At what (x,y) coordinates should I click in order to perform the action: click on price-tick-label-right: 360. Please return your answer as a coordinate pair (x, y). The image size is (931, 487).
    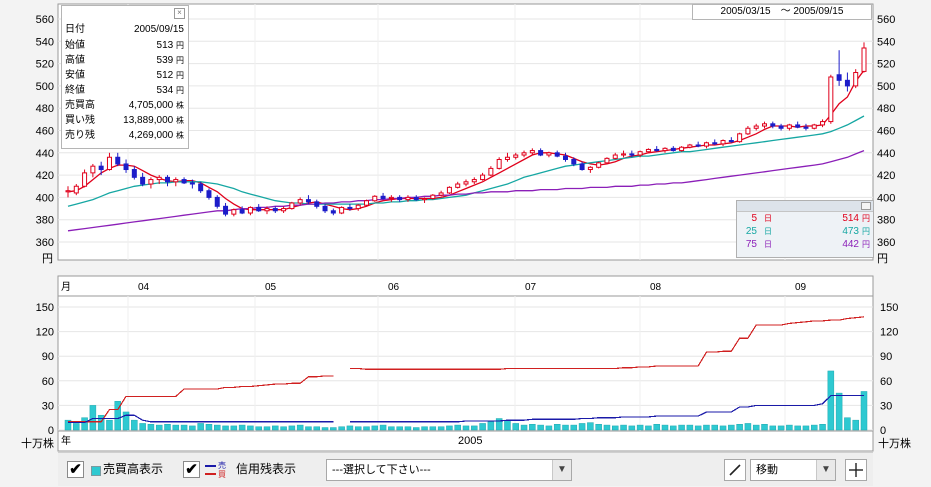
    Looking at the image, I should click on (886, 243).